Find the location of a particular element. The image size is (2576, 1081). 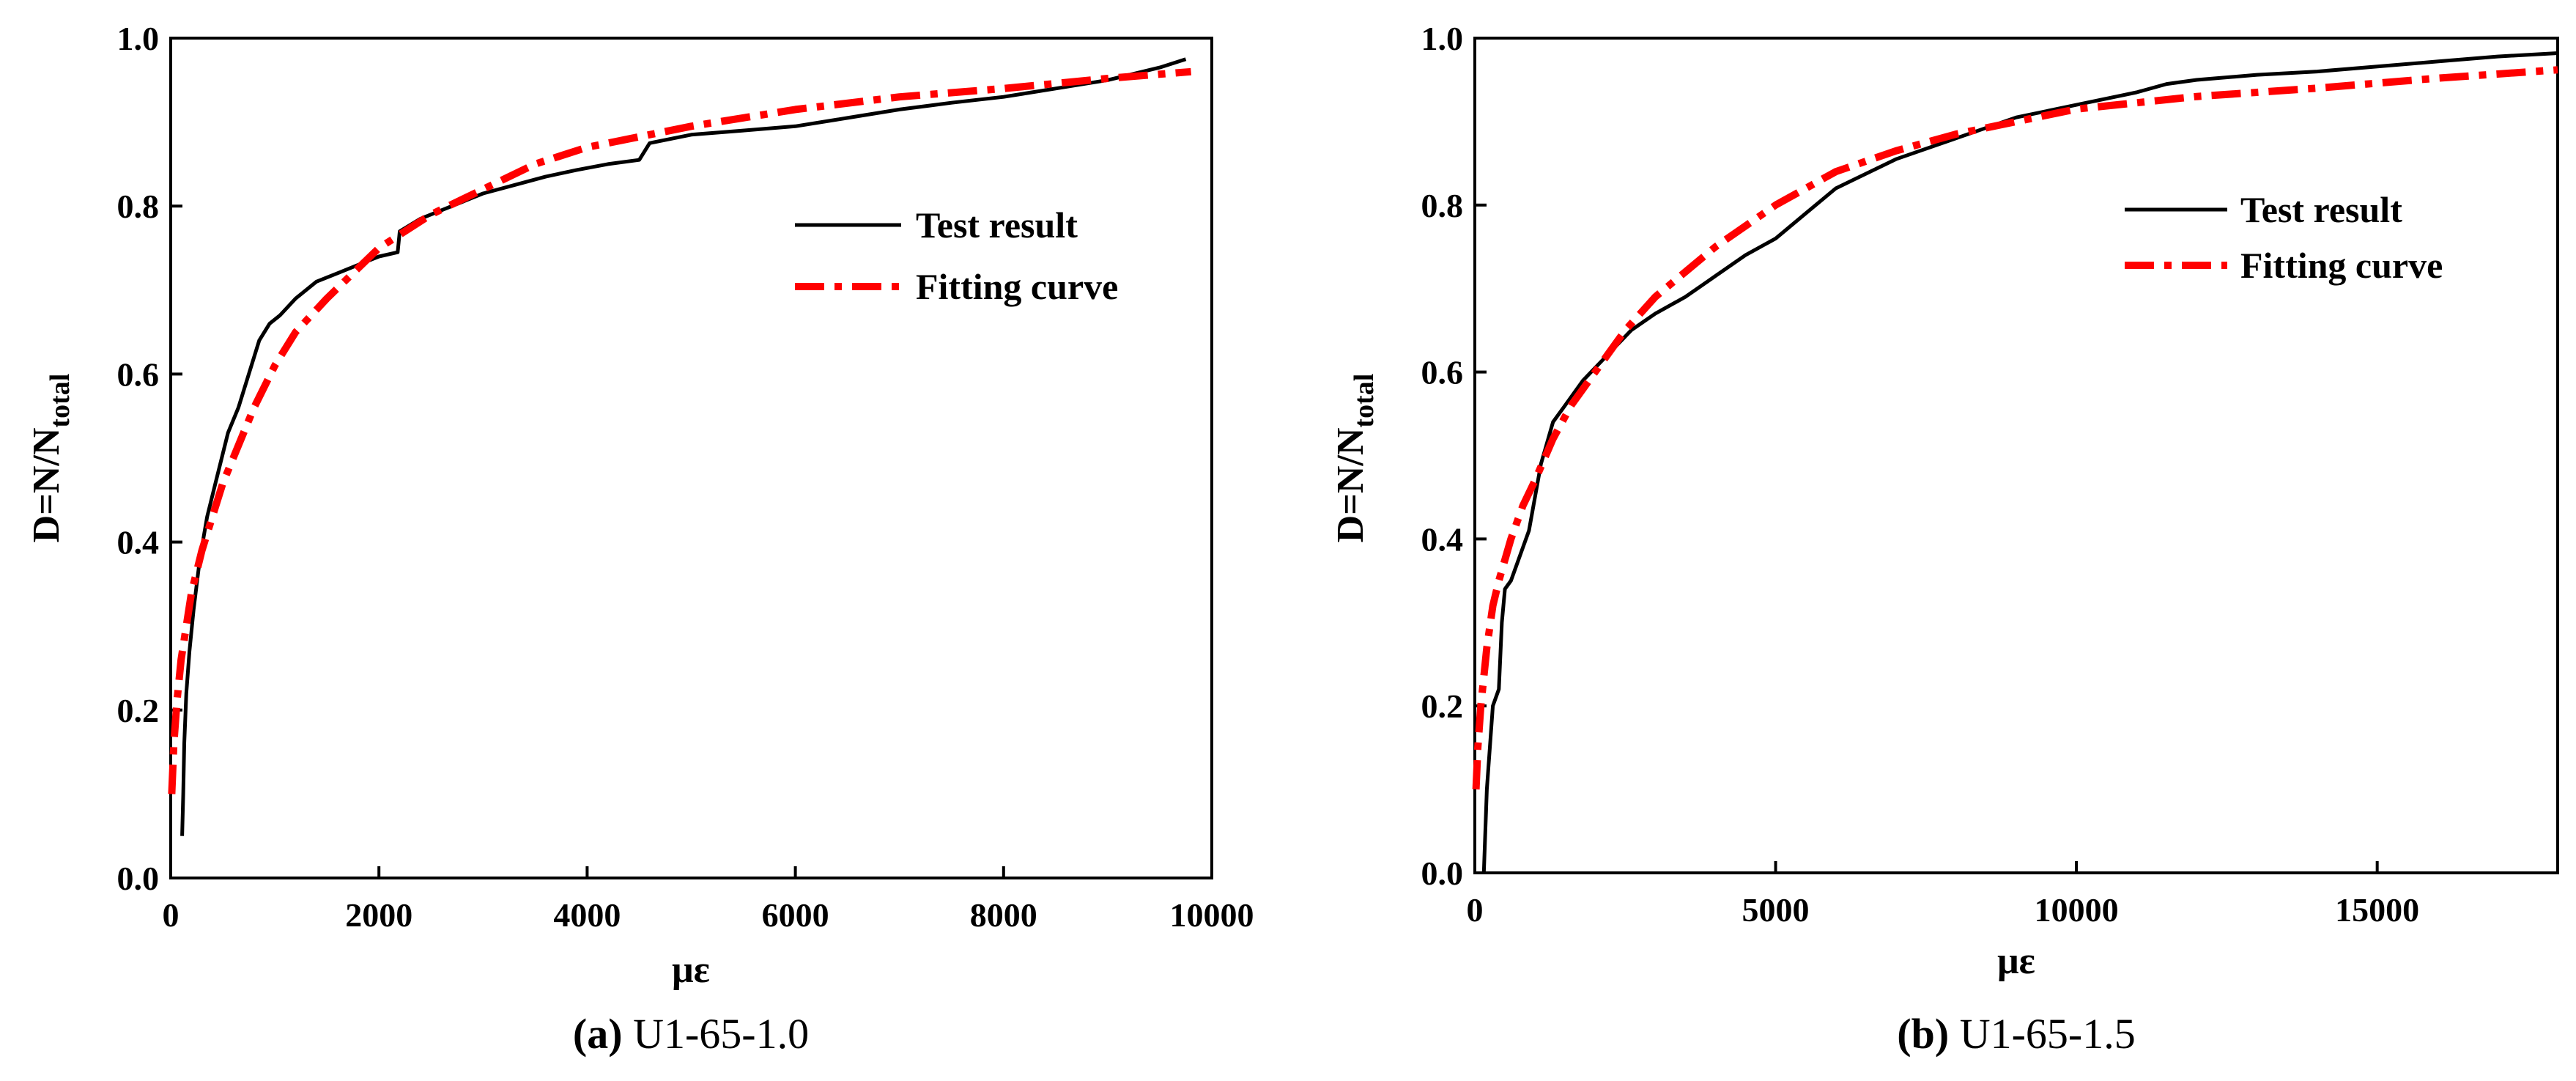

chart-b-x-tick-label-0: 0 is located at coordinates (1475, 910).